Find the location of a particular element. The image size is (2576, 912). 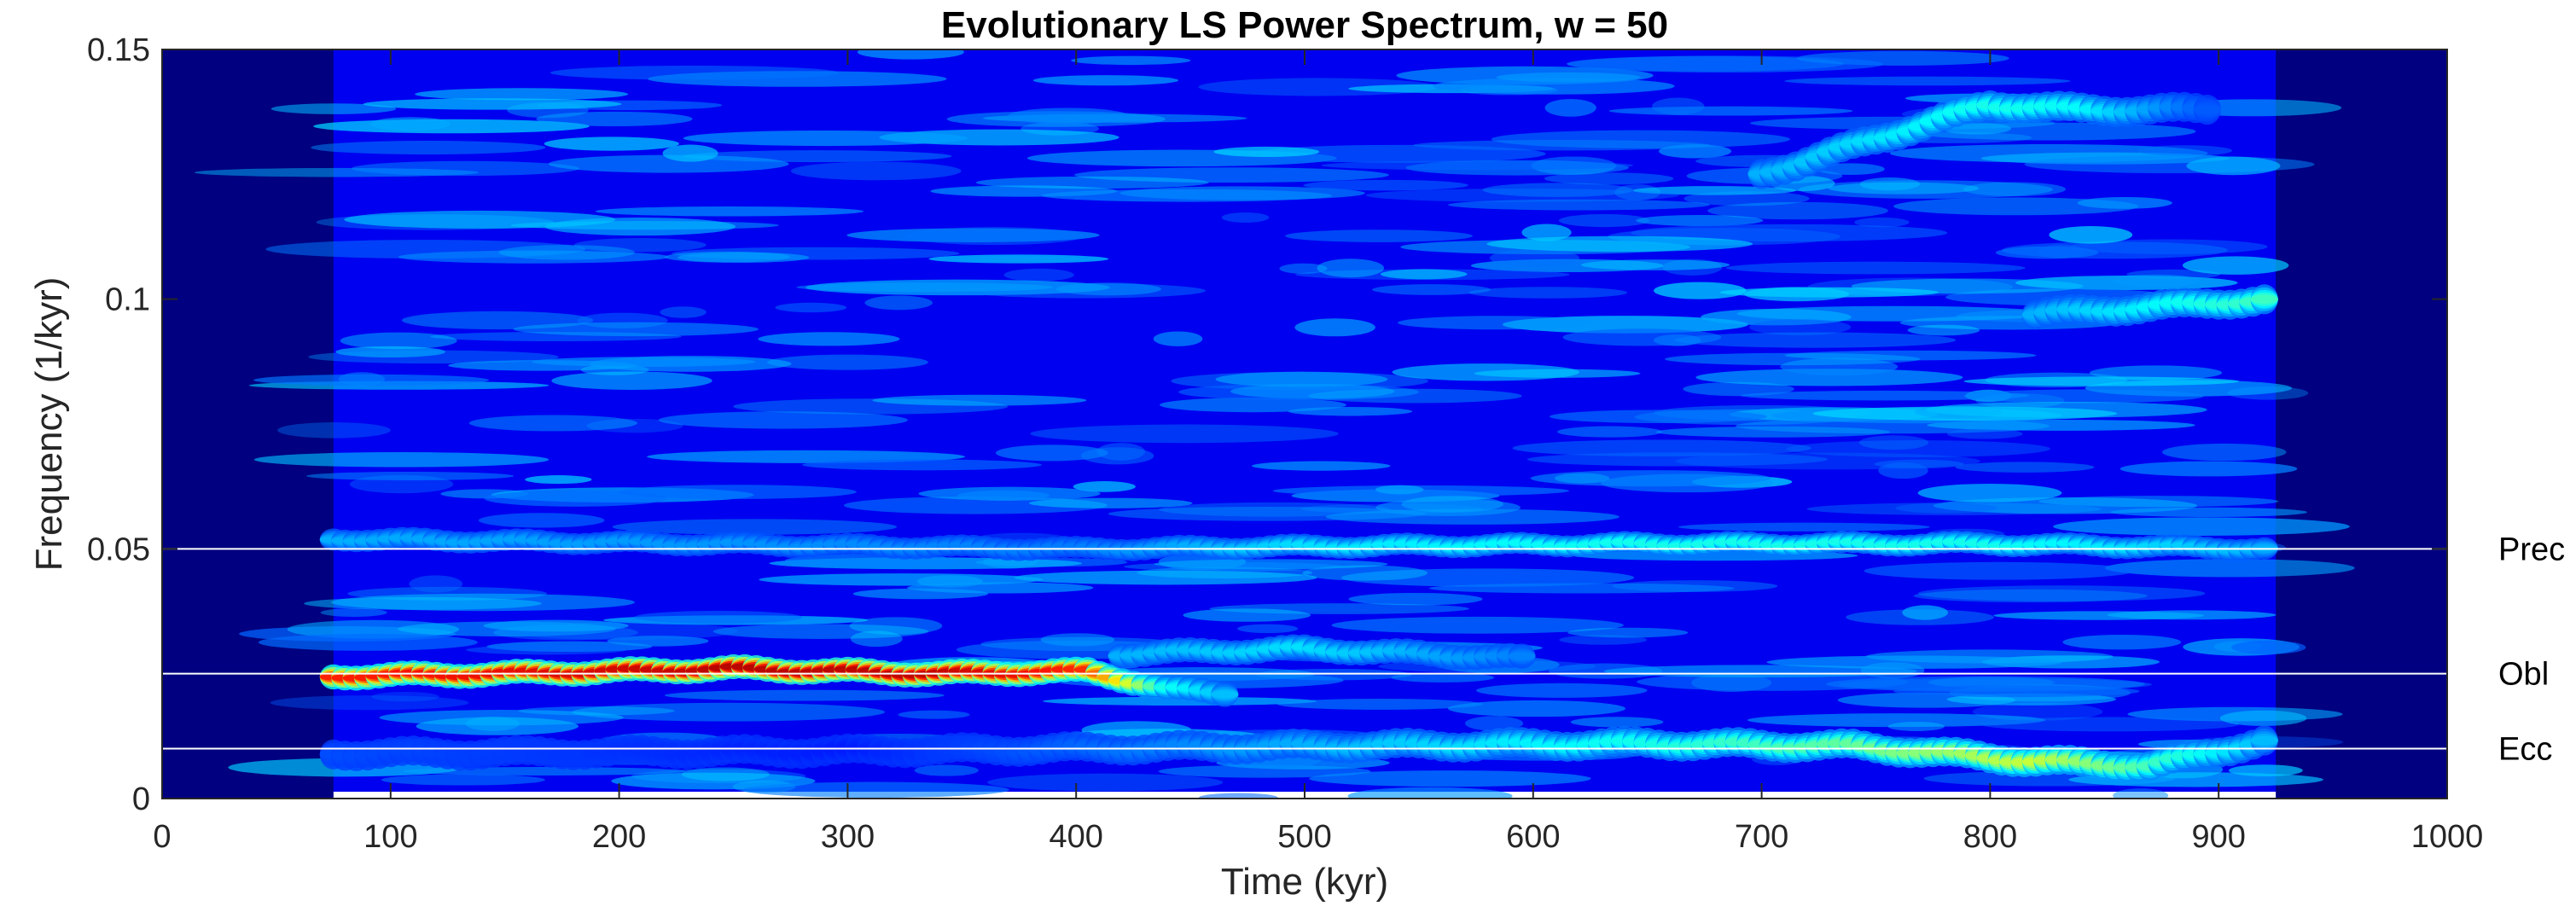

x-tick-label: 700 is located at coordinates (1761, 837).